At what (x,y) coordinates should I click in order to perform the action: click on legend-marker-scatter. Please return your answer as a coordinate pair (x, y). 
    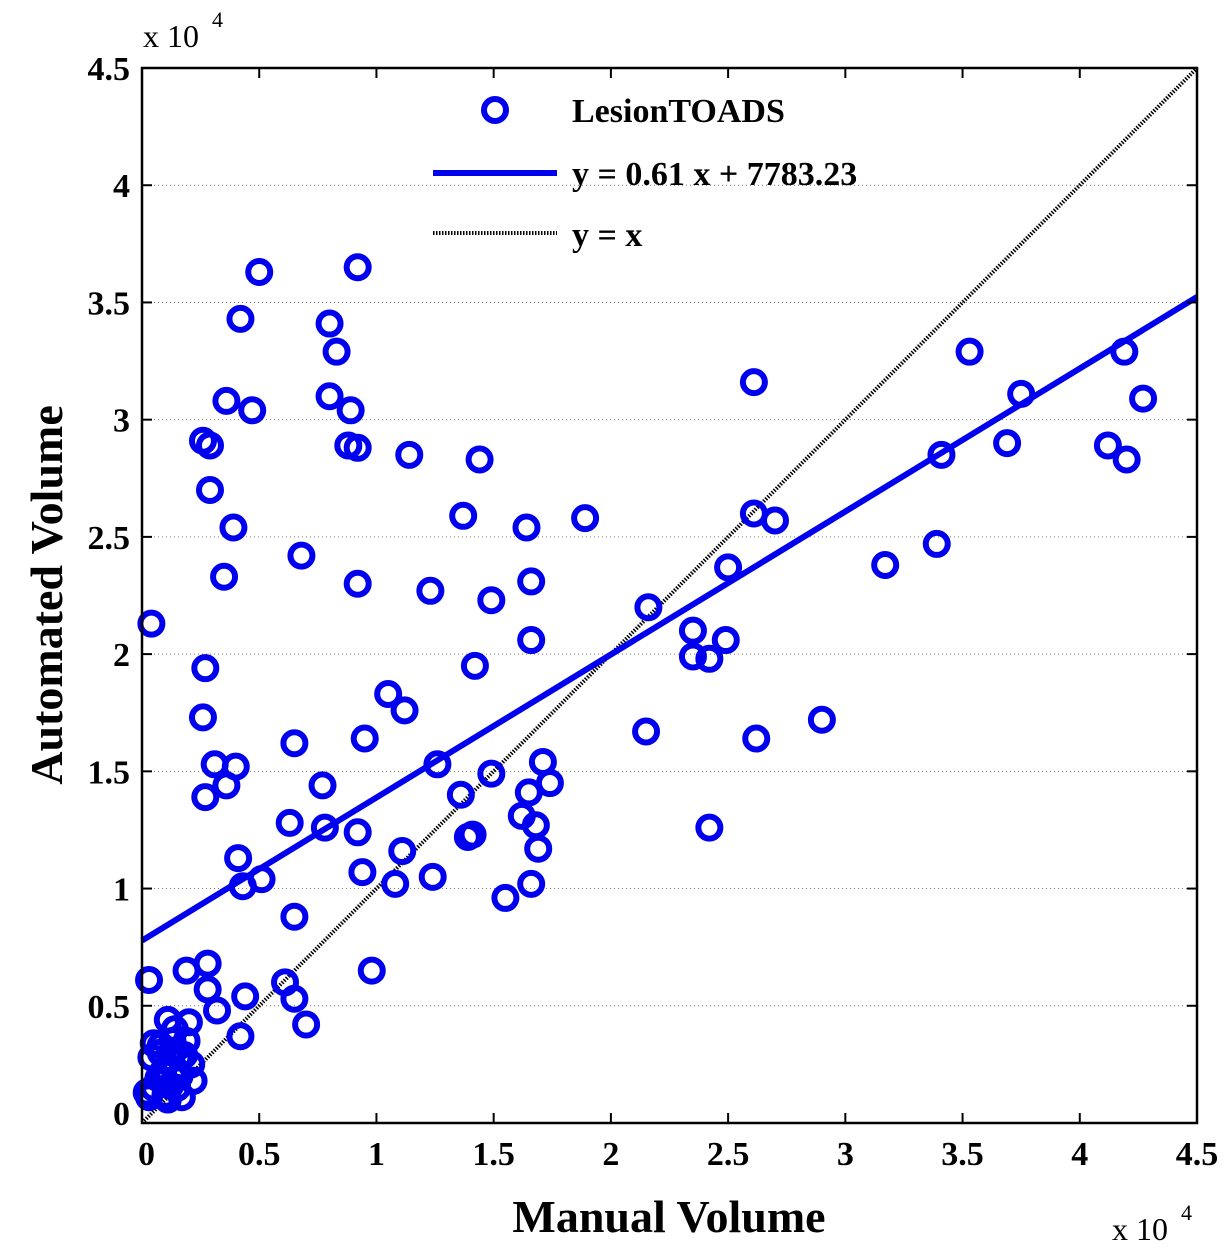
    Looking at the image, I should click on (495, 110).